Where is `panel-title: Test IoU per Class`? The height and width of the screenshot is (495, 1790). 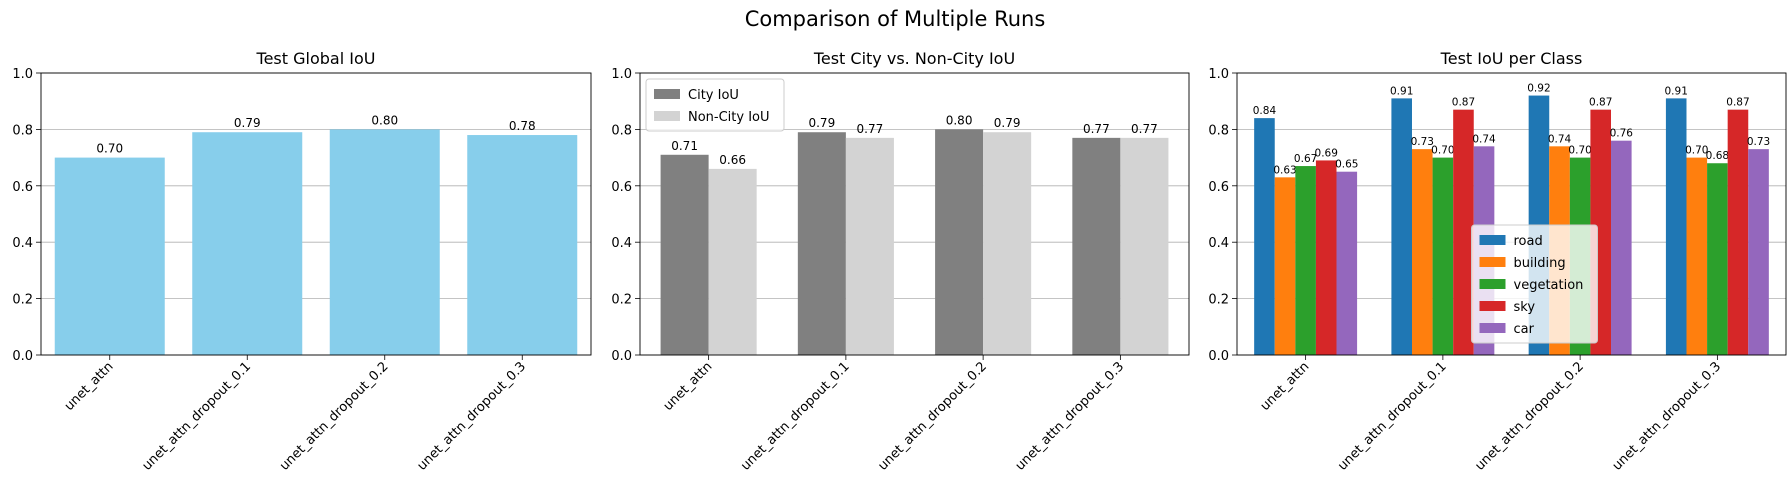 panel-title: Test IoU per Class is located at coordinates (1511, 58).